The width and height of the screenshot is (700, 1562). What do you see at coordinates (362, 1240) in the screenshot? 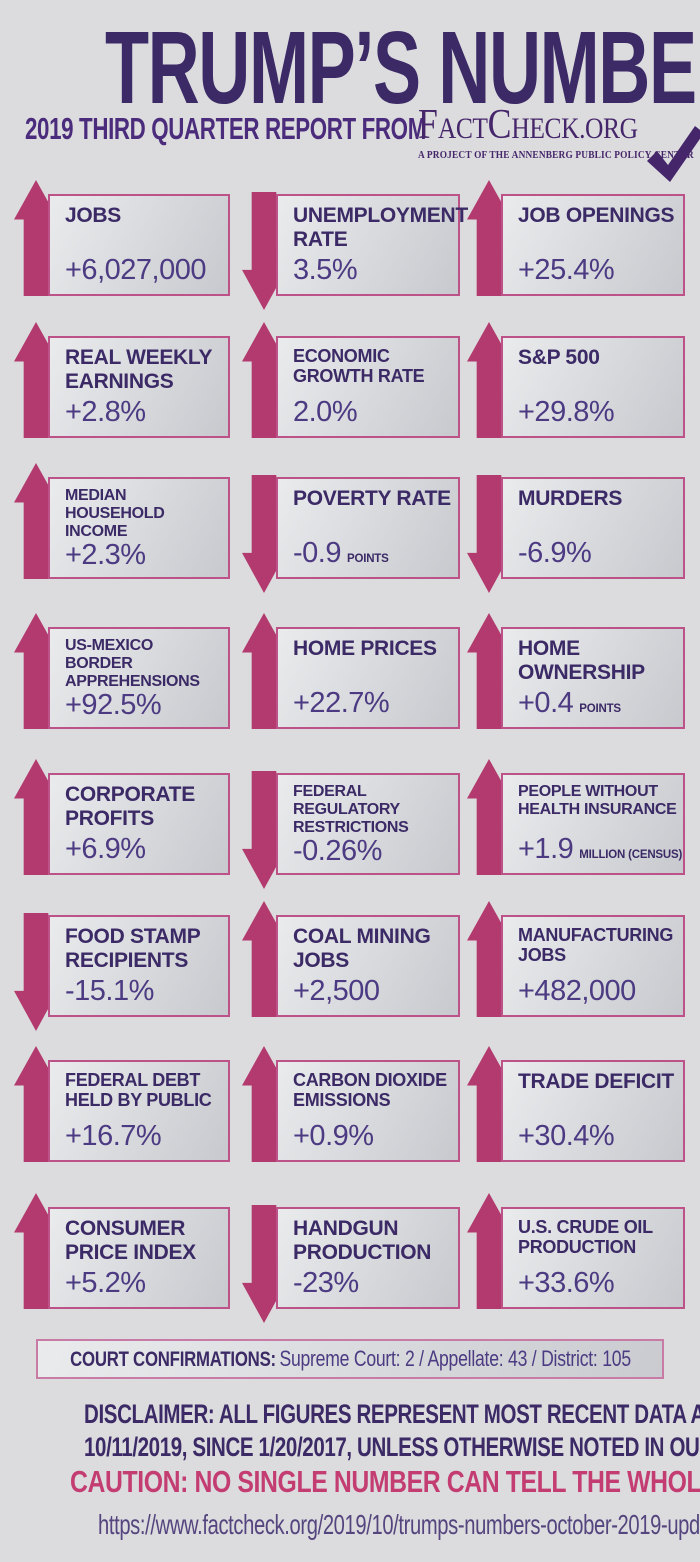
I see `metric-label: HANDGUN PRODUCTION` at bounding box center [362, 1240].